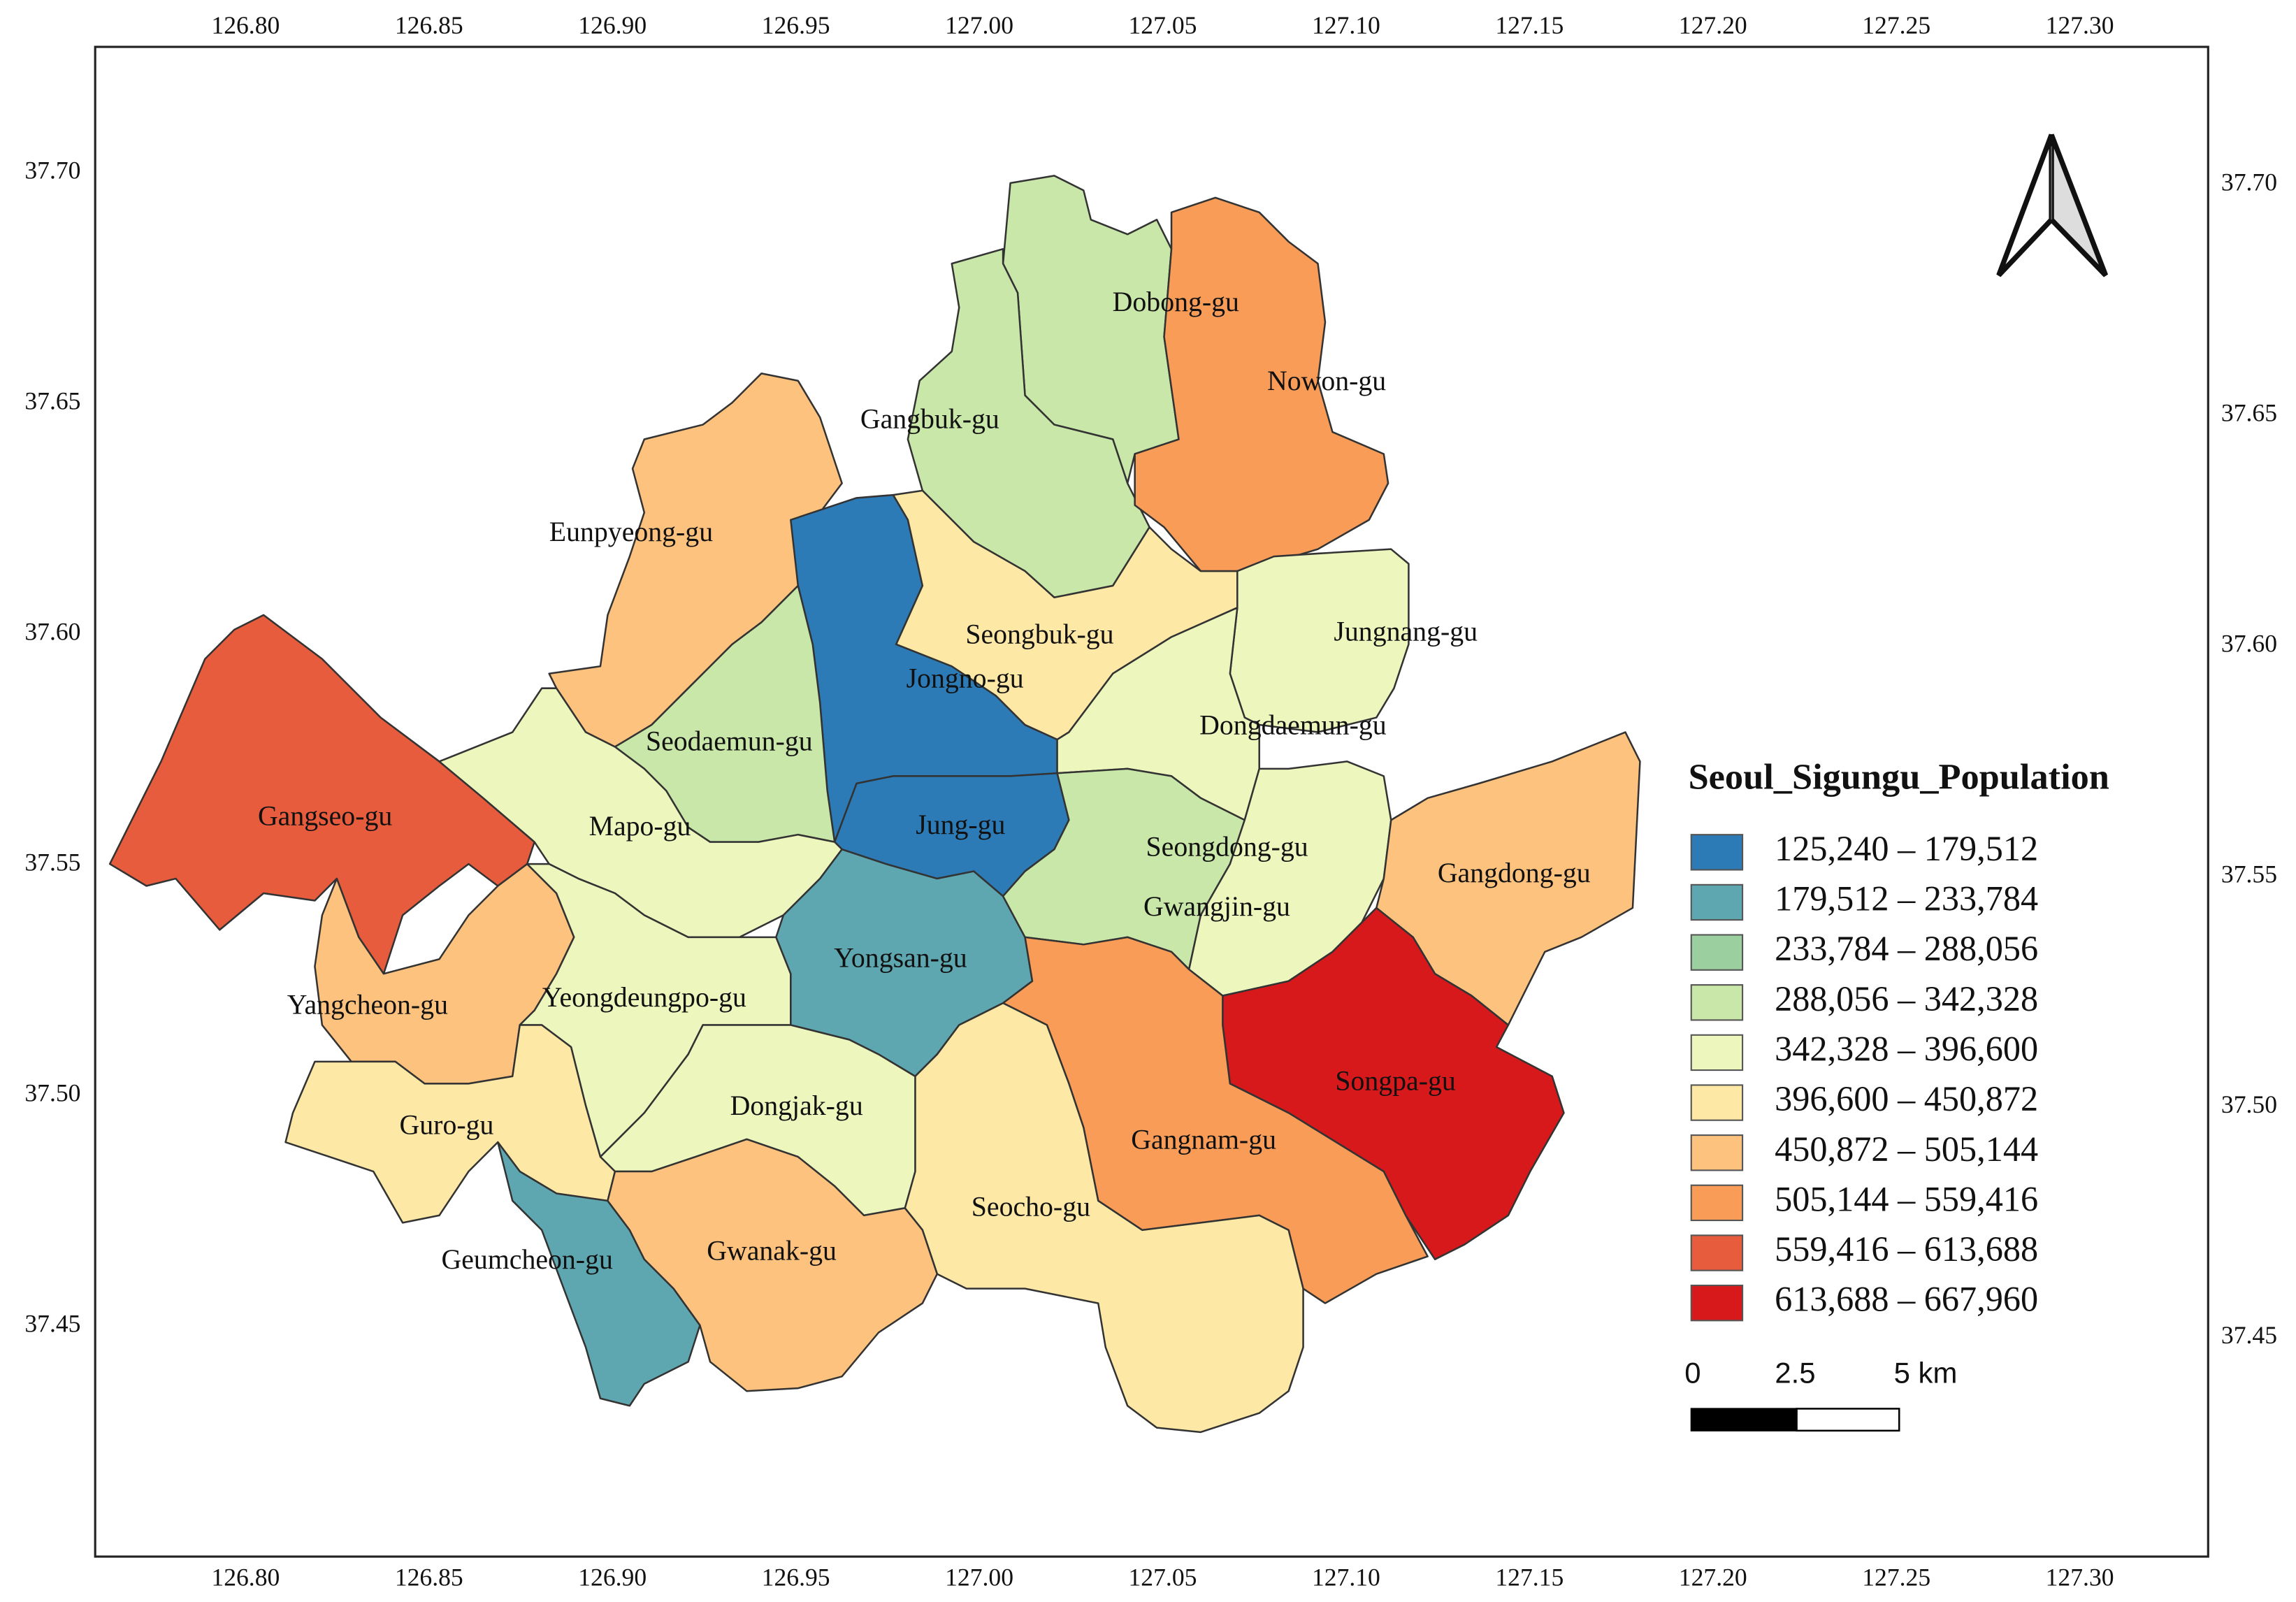 The height and width of the screenshot is (1602, 2296). Describe the element at coordinates (1926, 1372) in the screenshot. I see `scale-label: 5 km` at that location.